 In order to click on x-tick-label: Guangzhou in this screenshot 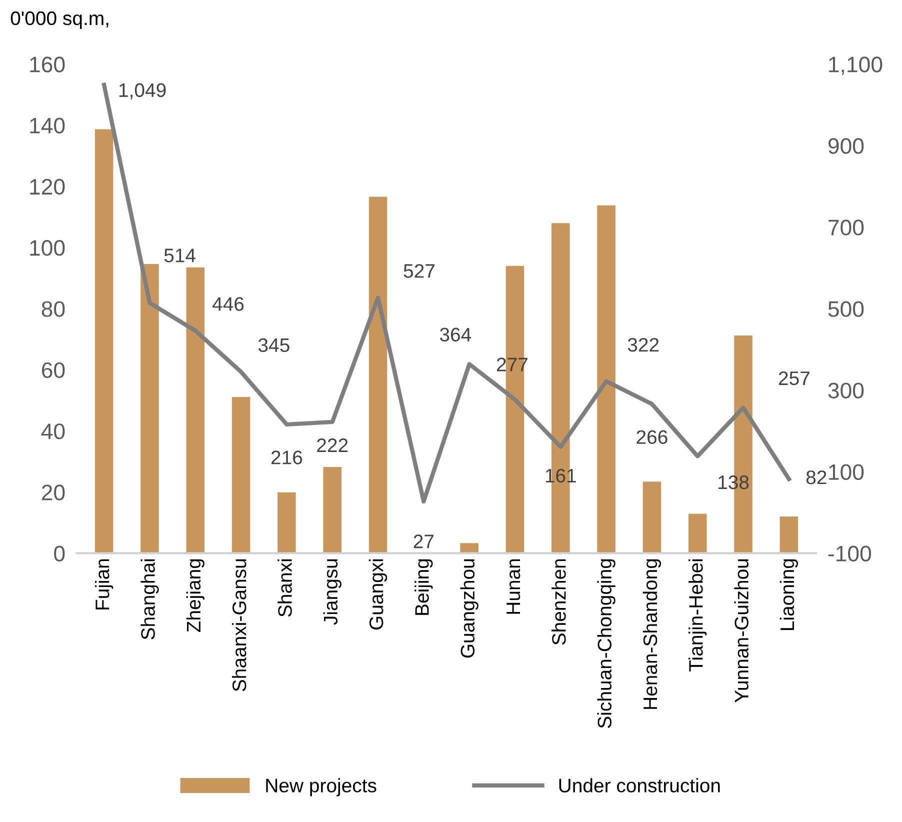, I will do `click(469, 608)`.